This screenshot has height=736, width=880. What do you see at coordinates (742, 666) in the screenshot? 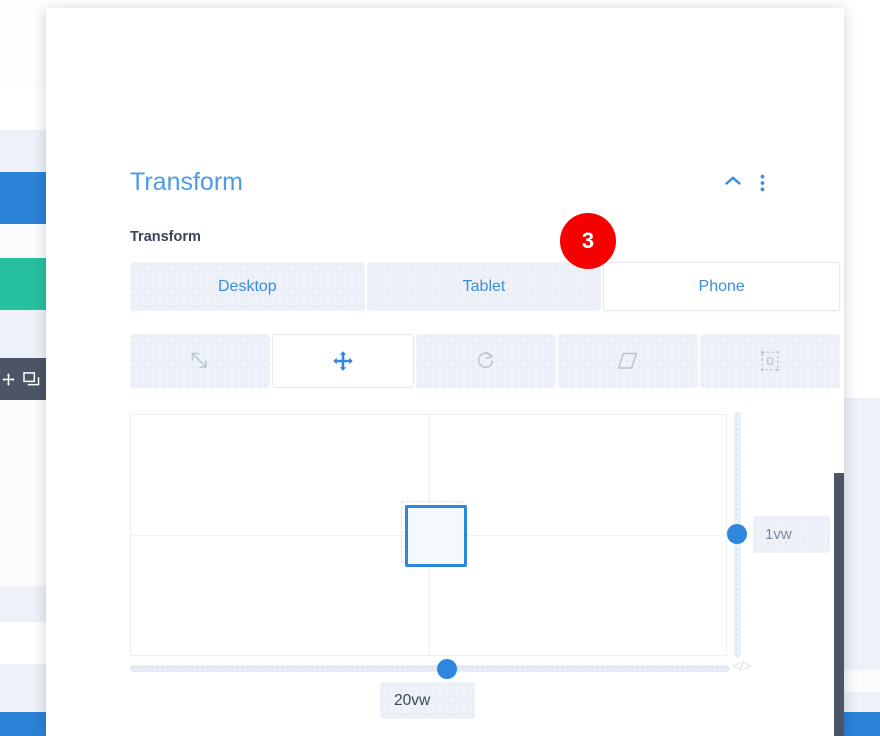
I see `code-snippet-icon: </>` at bounding box center [742, 666].